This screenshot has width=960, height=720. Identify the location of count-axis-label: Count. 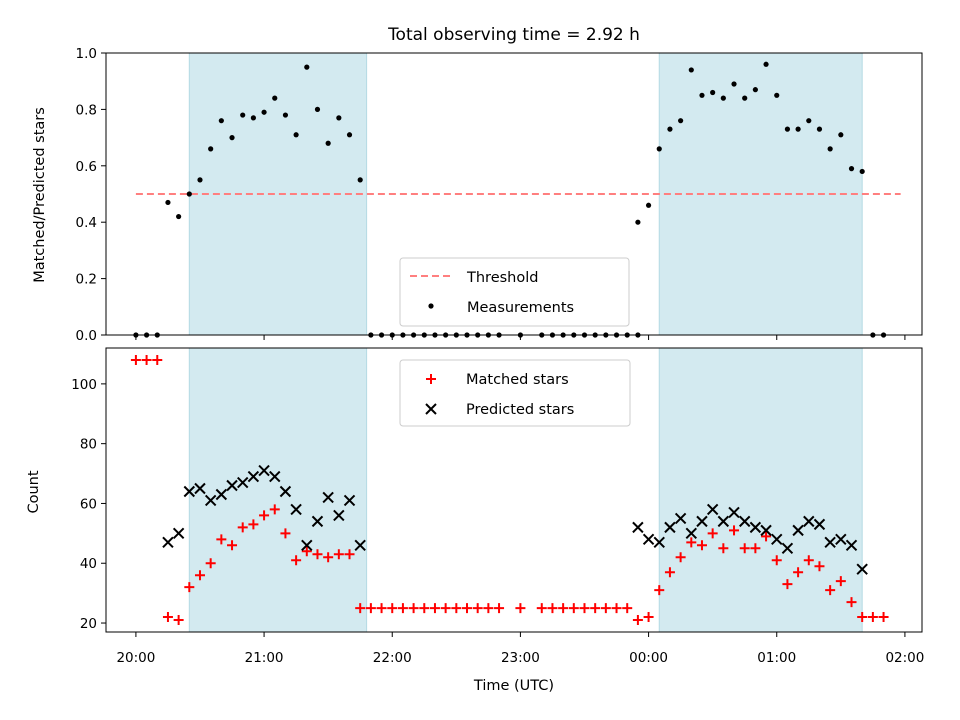
(34, 491).